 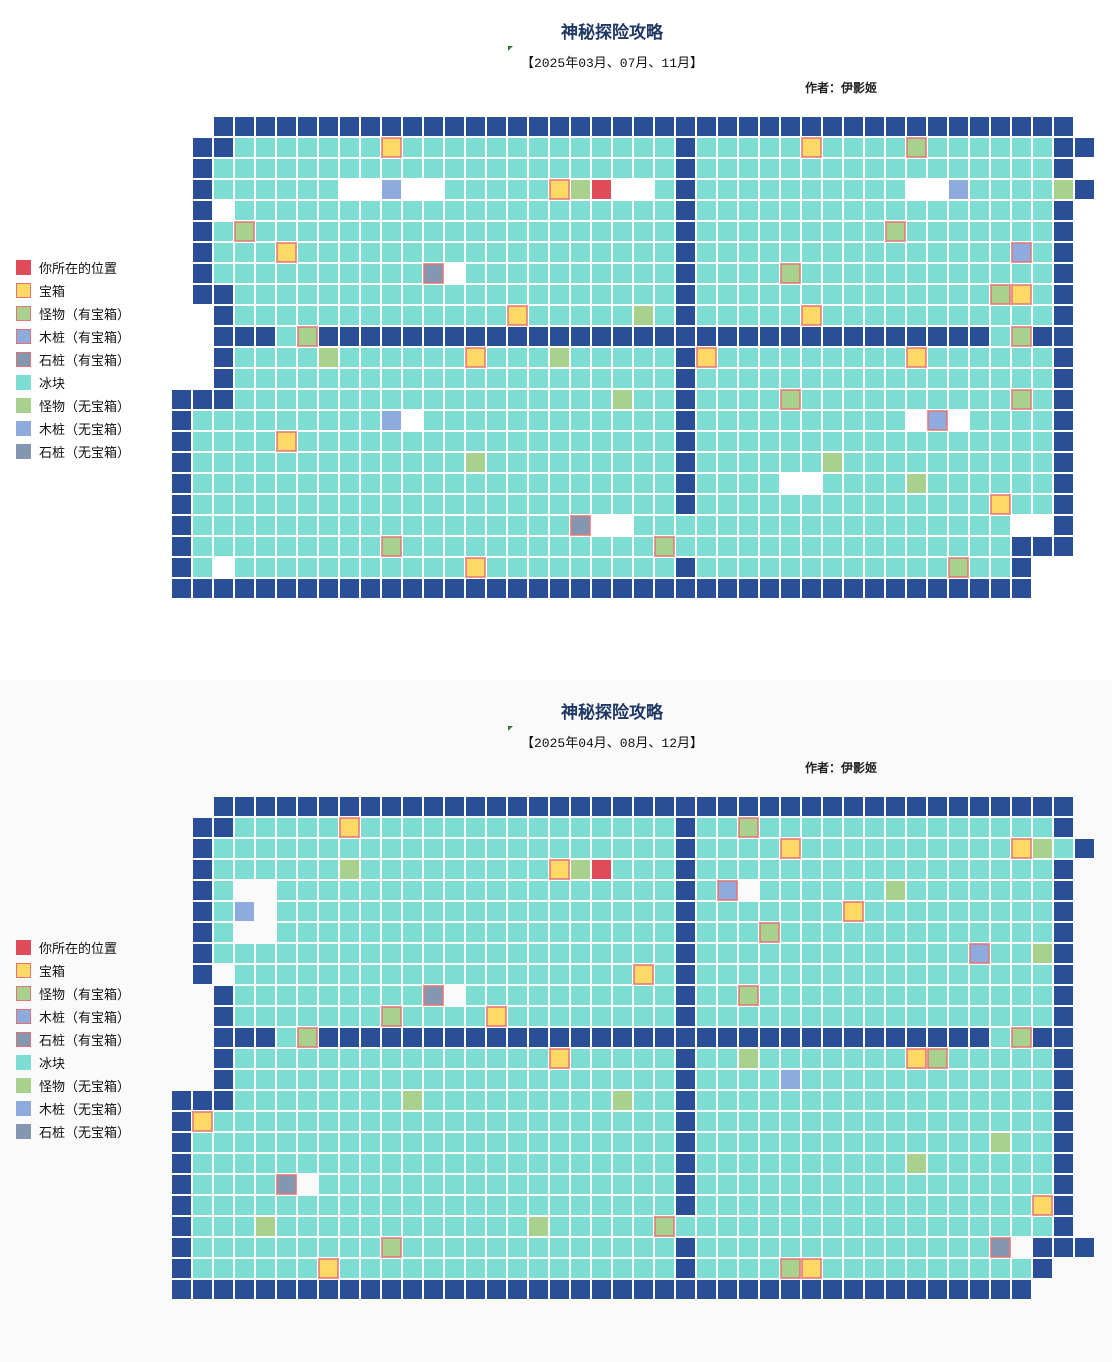 What do you see at coordinates (52, 1064) in the screenshot?
I see `legend-label: 冰块` at bounding box center [52, 1064].